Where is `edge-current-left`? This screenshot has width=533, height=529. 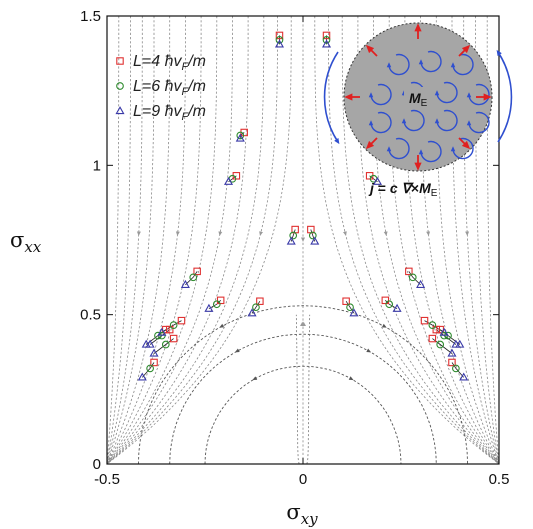
edge-current-left is located at coordinates (331, 98).